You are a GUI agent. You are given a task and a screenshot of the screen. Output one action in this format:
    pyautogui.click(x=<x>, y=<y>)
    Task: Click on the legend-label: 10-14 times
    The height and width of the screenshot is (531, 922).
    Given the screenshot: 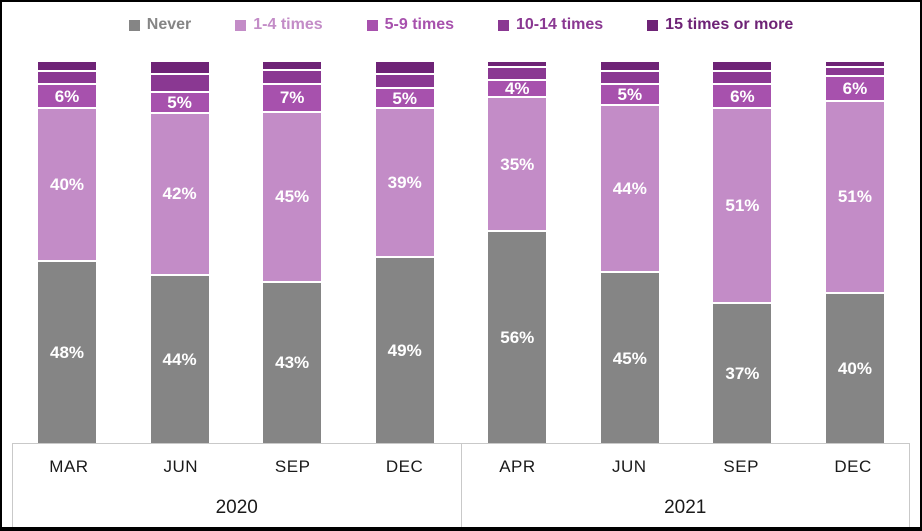 What is the action you would take?
    pyautogui.click(x=560, y=24)
    